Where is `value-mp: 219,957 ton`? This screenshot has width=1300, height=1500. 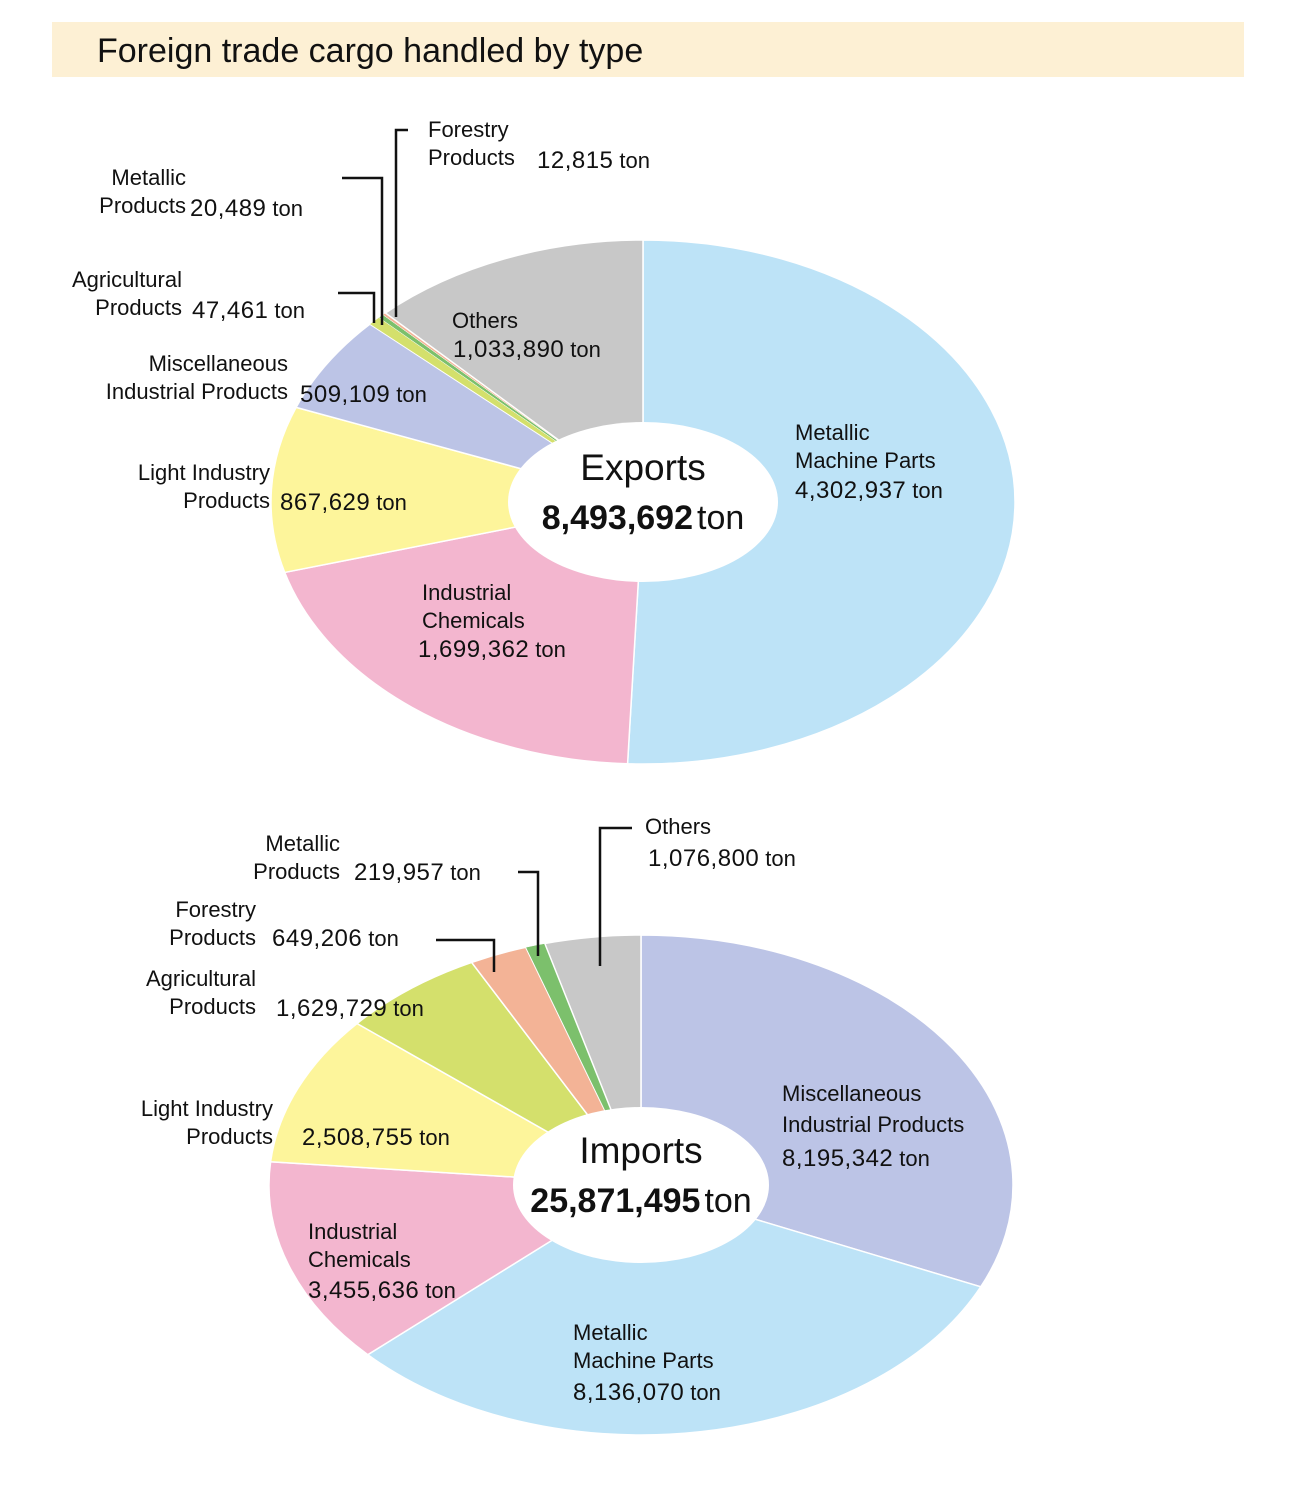 value-mp: 219,957 ton is located at coordinates (417, 872).